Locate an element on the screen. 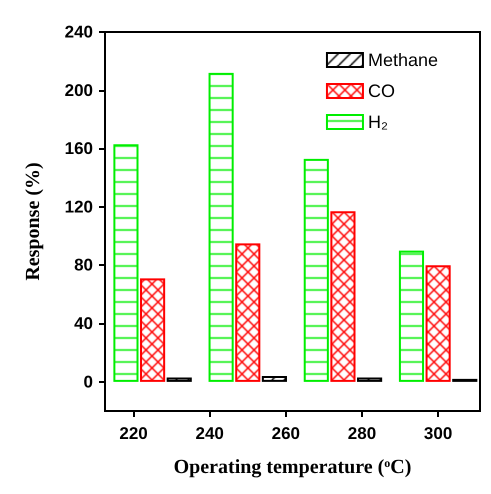  y-tick-label: 200 is located at coordinates (78, 90).